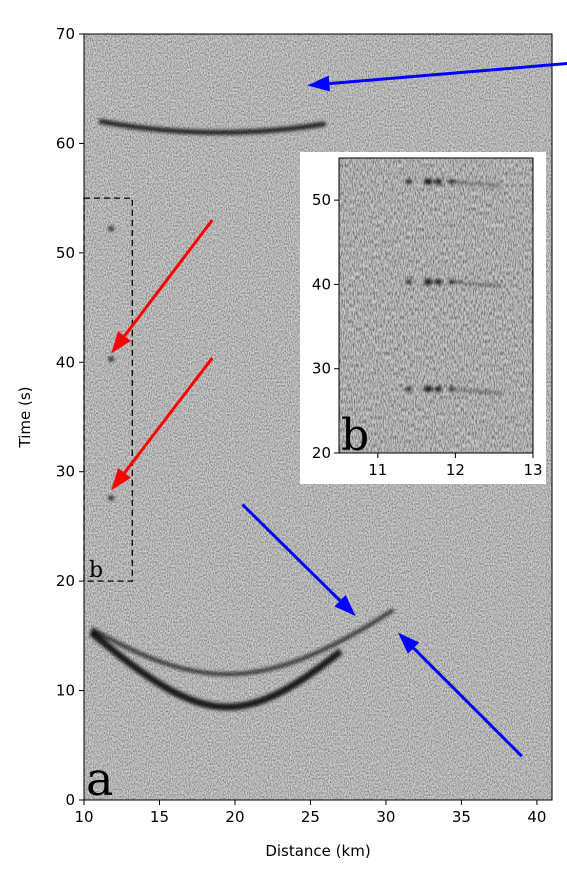 This screenshot has height=875, width=567. I want to click on inset-axis-ticks: 11 12 13 20 30 40 50, so click(427, 335).